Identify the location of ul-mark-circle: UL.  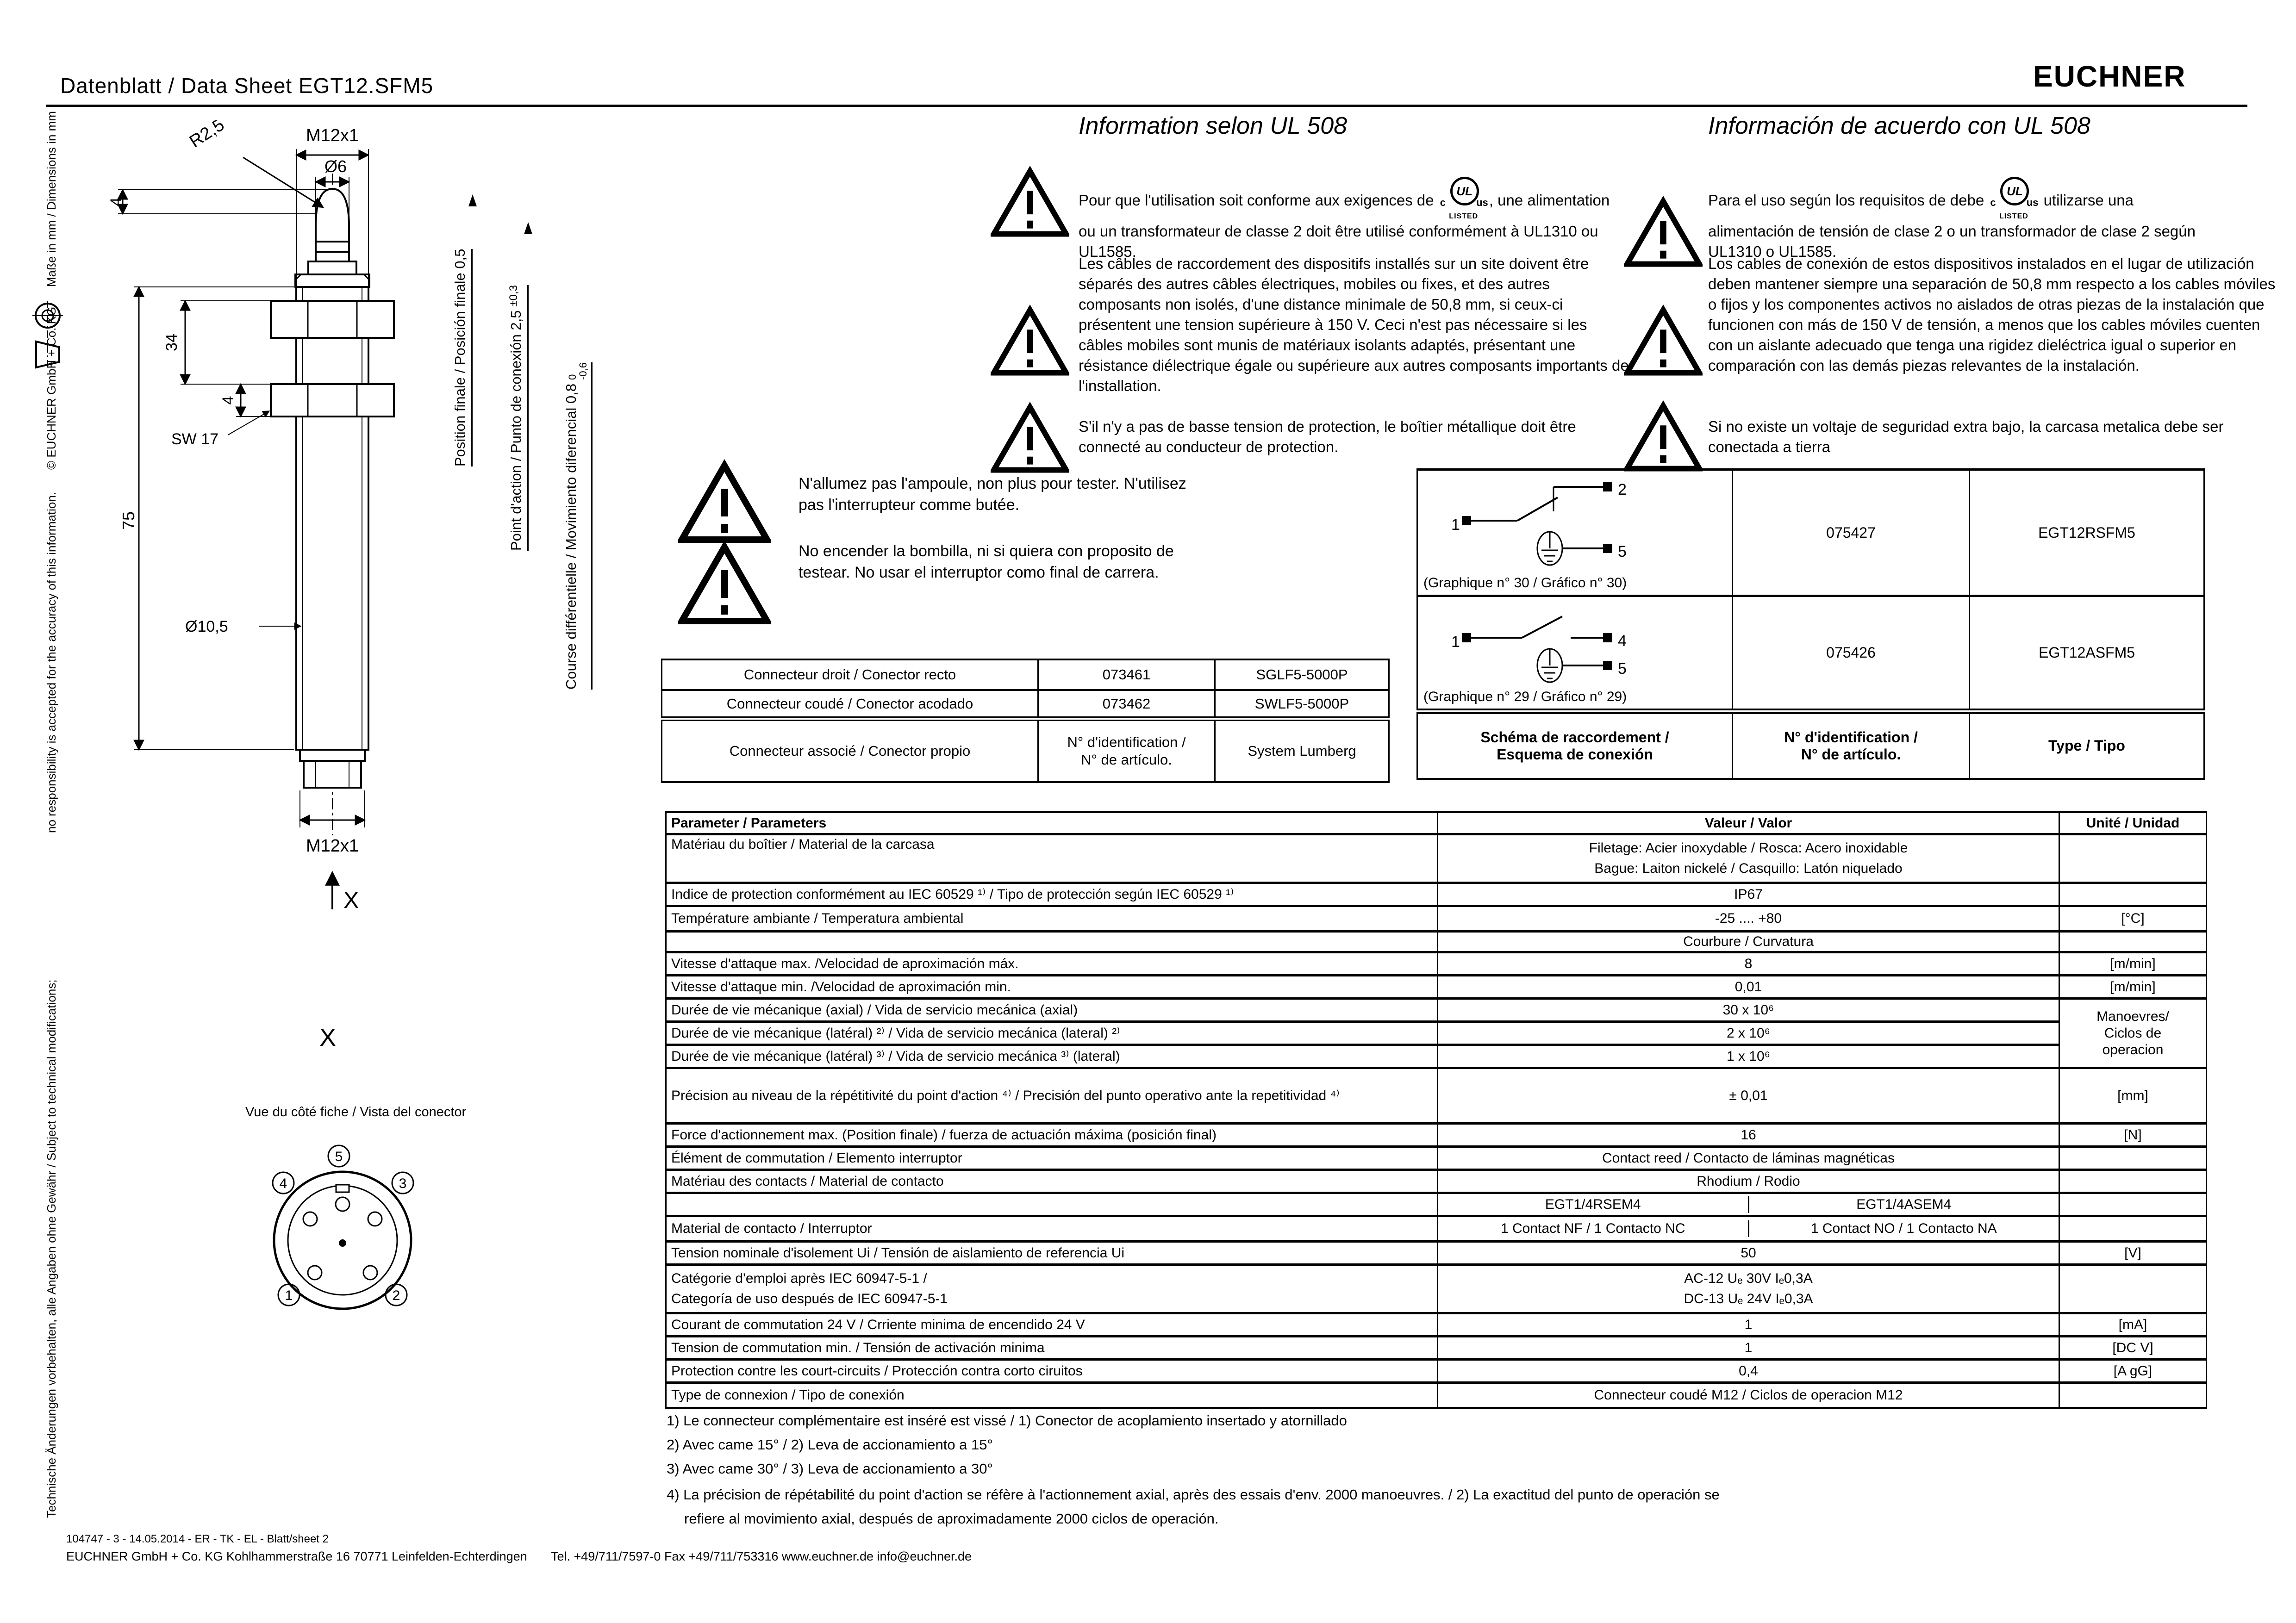
(2014, 191).